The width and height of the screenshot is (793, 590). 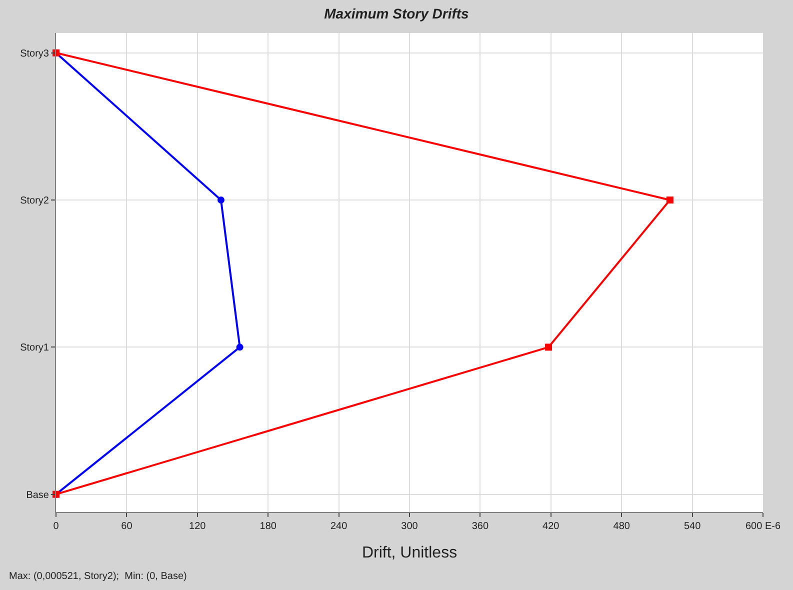 What do you see at coordinates (98, 576) in the screenshot?
I see `text: Max: (0,000521, Story2); Min: (0, Base)` at bounding box center [98, 576].